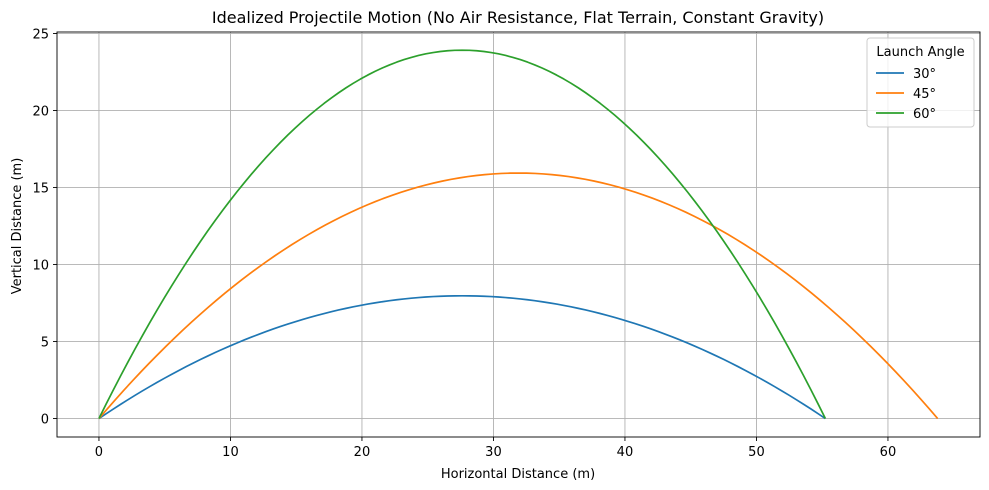 This screenshot has height=490, width=989. Describe the element at coordinates (40, 189) in the screenshot. I see `y-tick-label: 15` at that location.